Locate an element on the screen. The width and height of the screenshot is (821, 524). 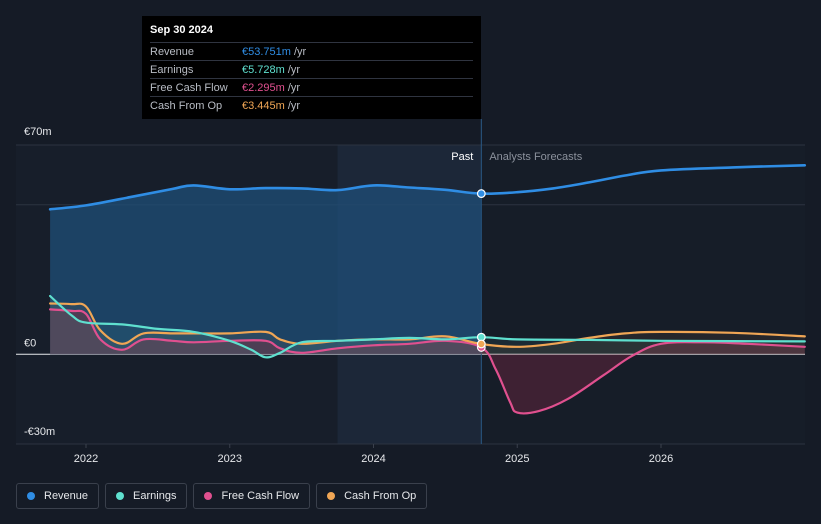
revenue-line is located at coordinates (427, 187).